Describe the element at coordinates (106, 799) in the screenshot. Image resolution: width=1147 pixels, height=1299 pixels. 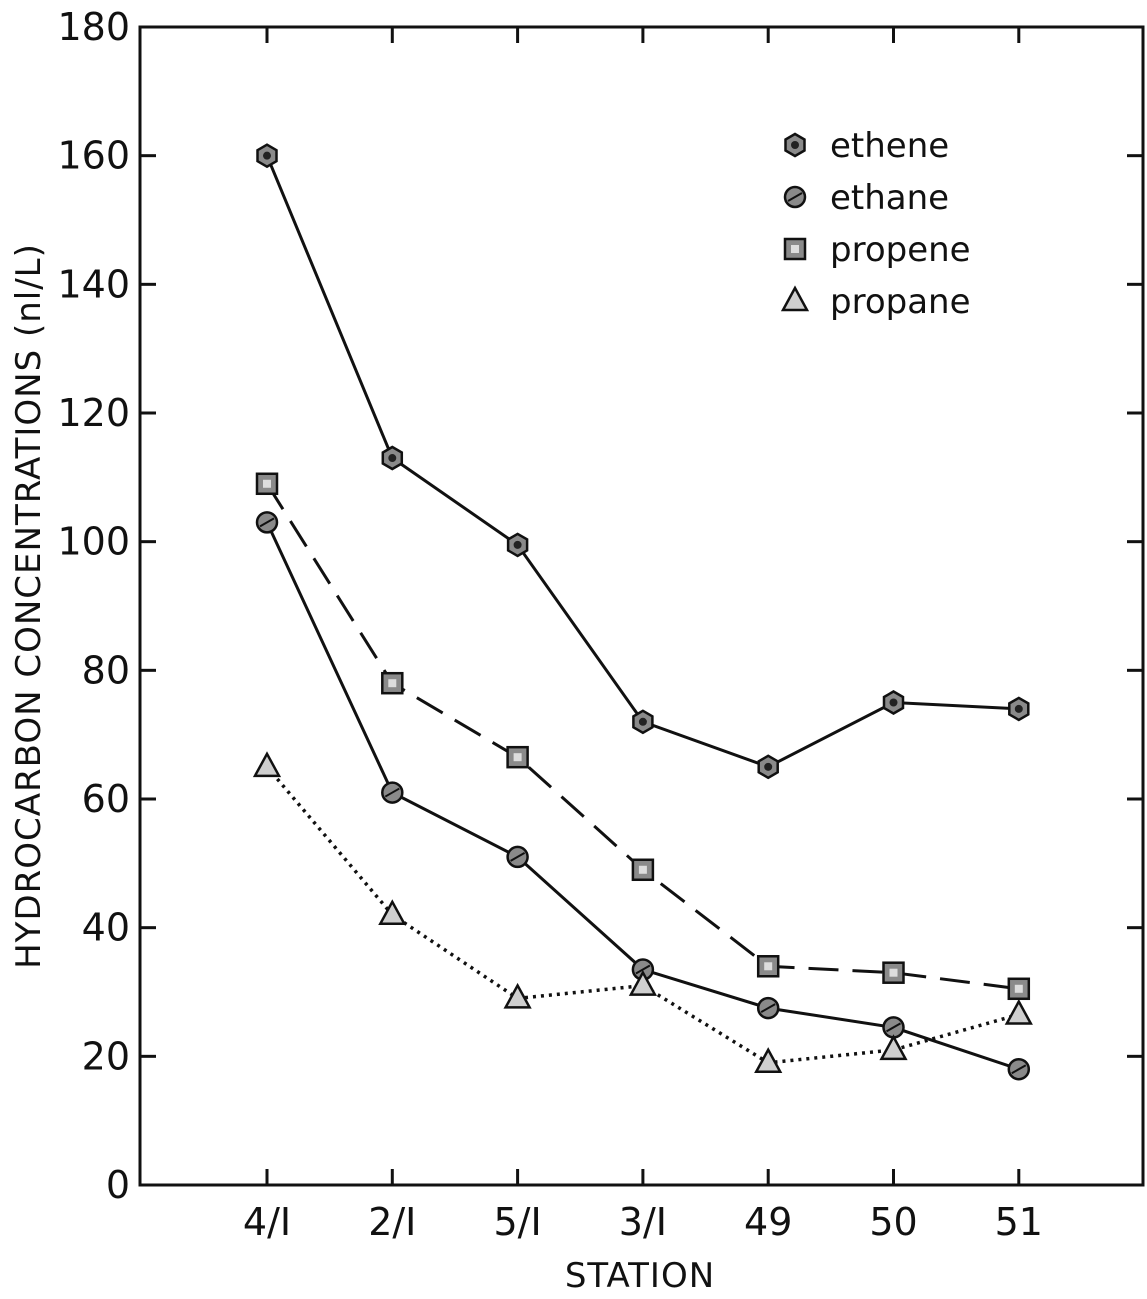
I see `y-tick-label: 60` at that location.